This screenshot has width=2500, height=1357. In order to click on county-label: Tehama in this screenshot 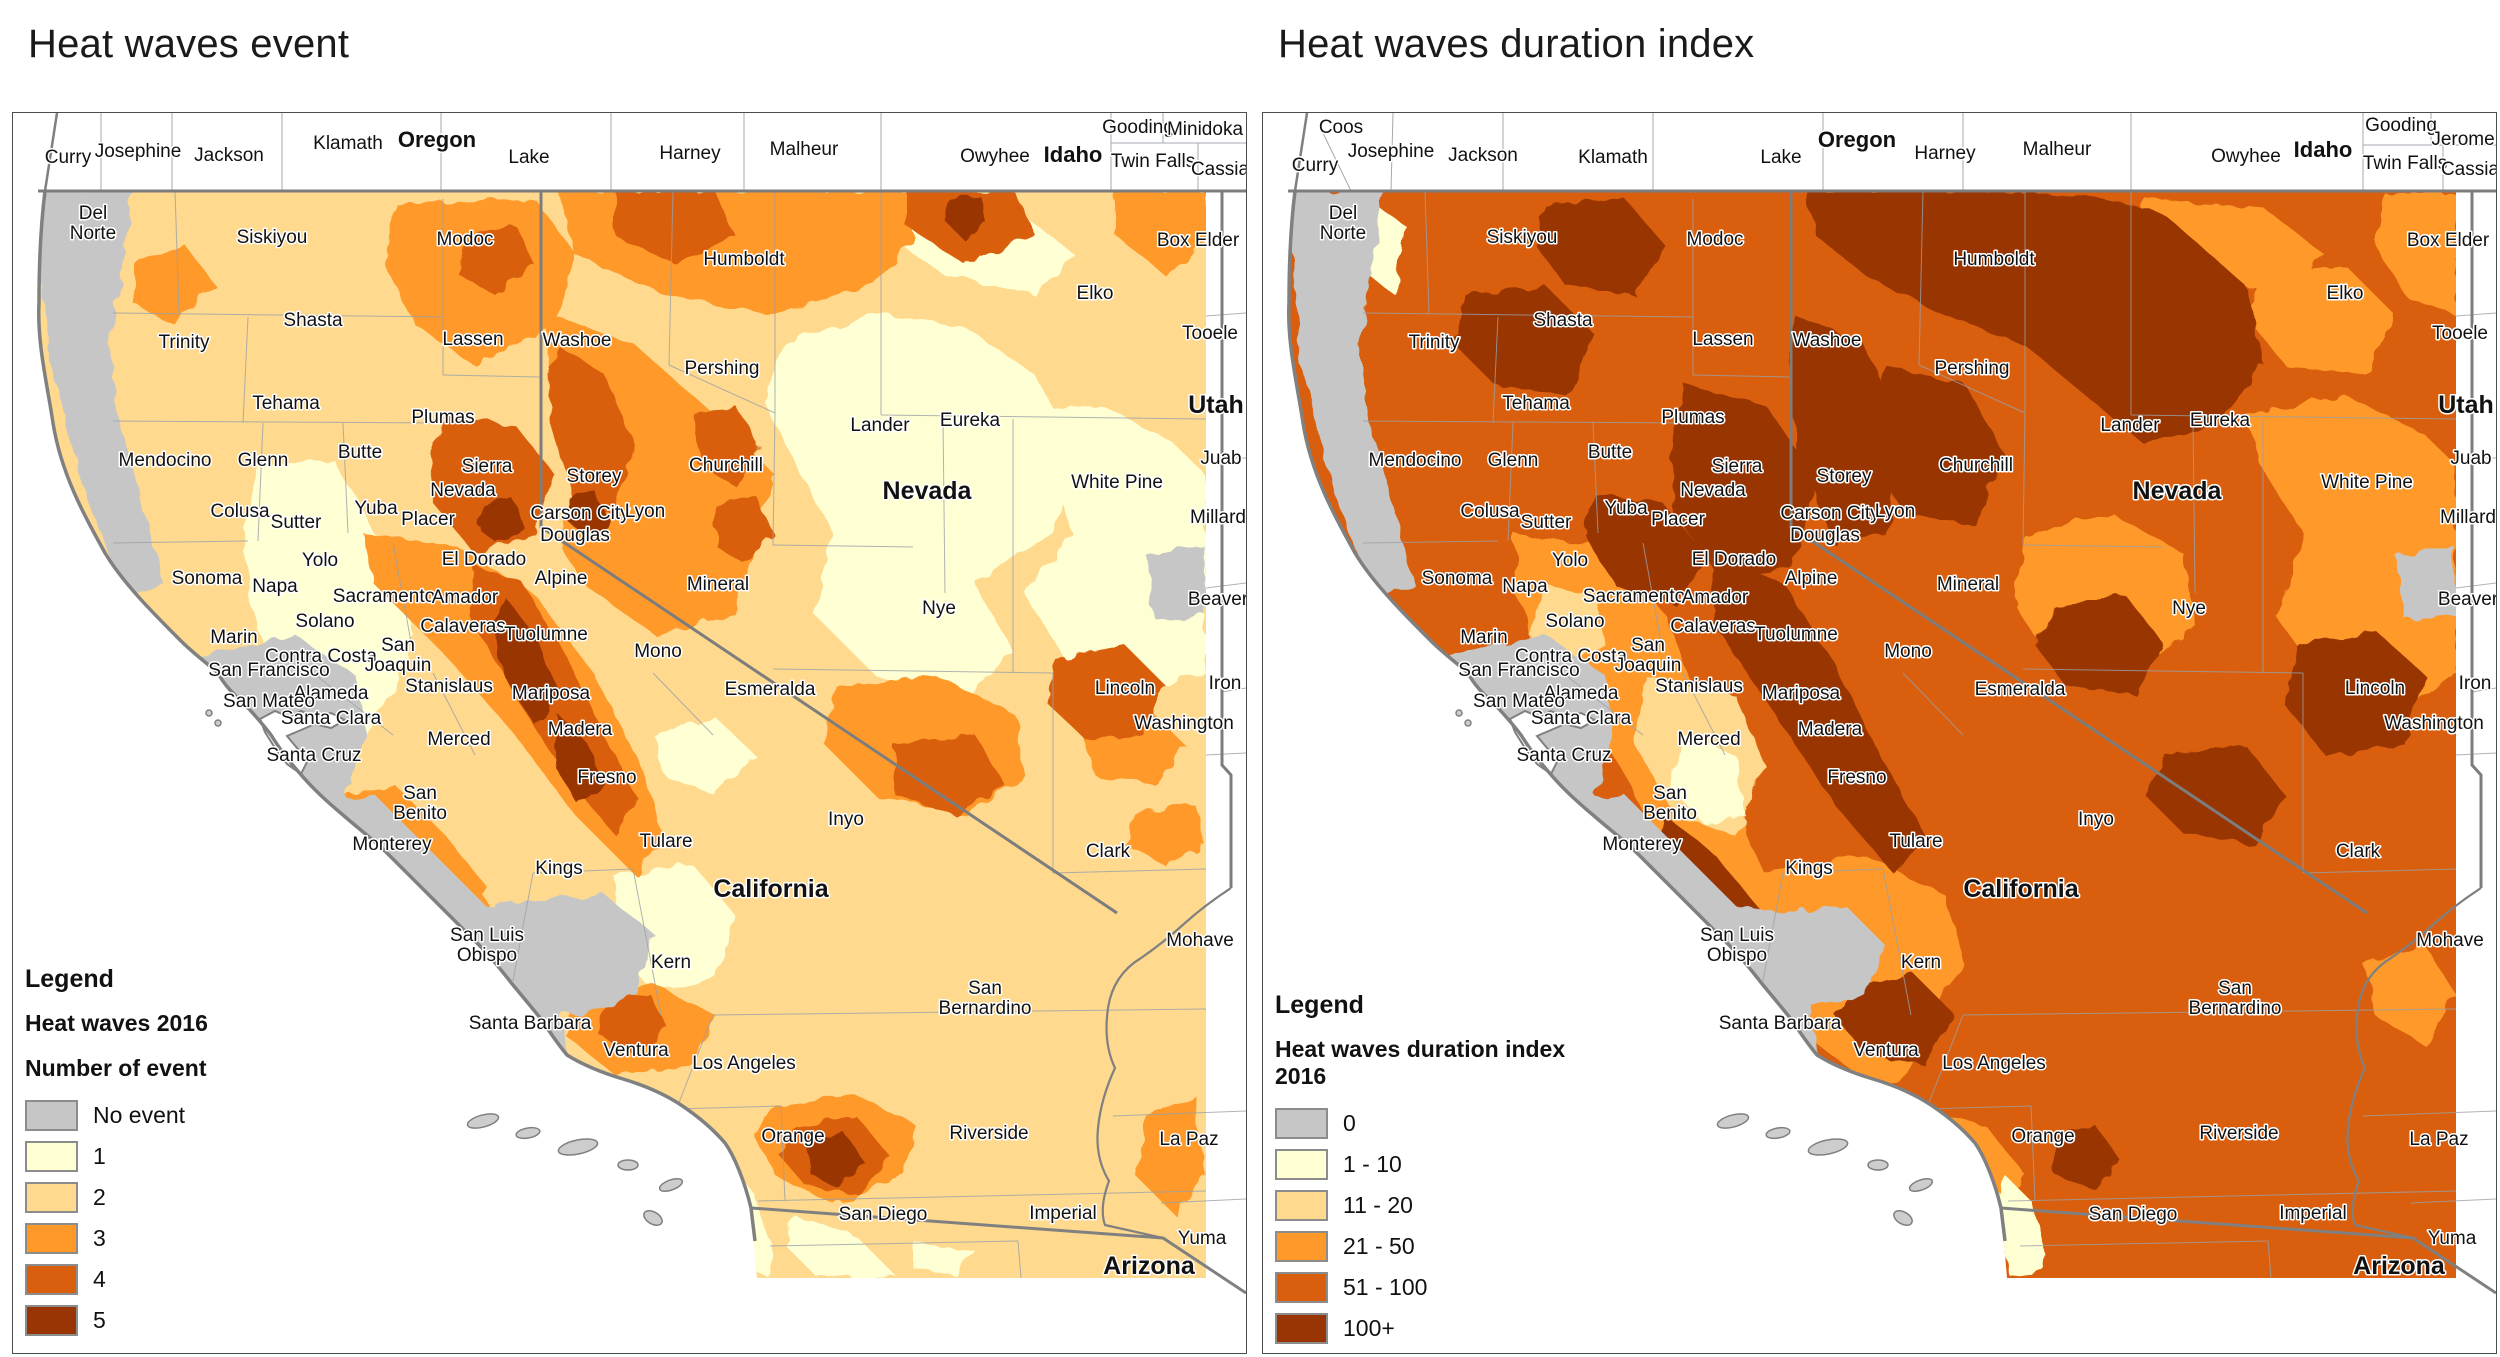, I will do `click(1536, 403)`.